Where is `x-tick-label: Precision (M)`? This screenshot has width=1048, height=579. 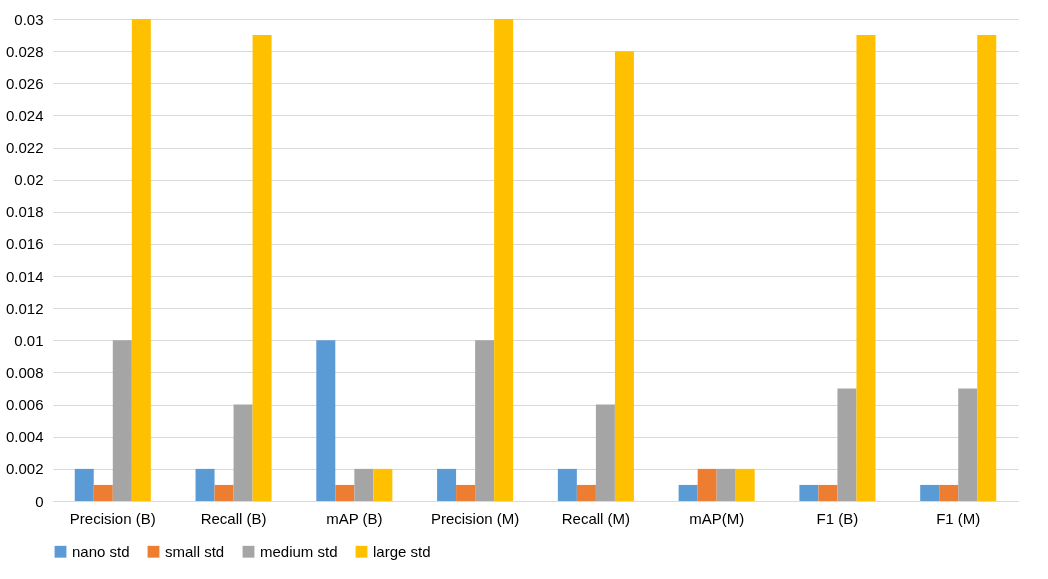 x-tick-label: Precision (M) is located at coordinates (475, 518).